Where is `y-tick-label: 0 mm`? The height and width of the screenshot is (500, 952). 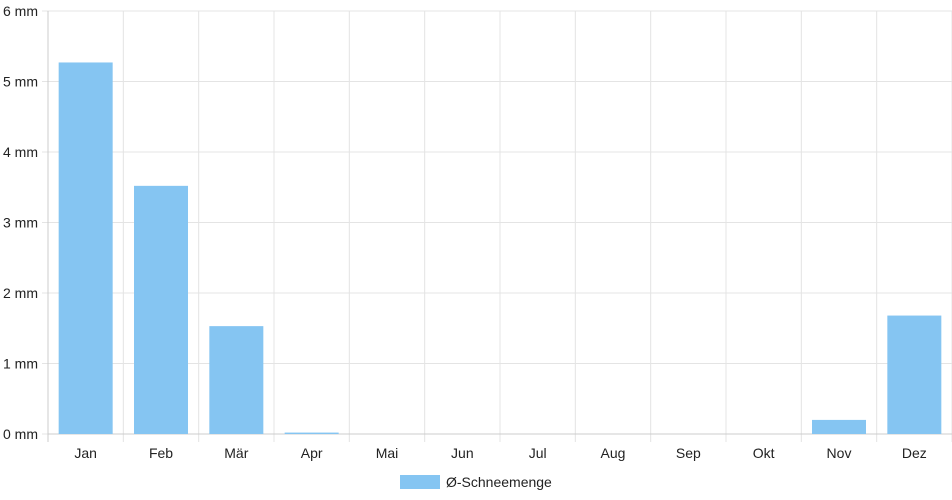
y-tick-label: 0 mm is located at coordinates (20, 434).